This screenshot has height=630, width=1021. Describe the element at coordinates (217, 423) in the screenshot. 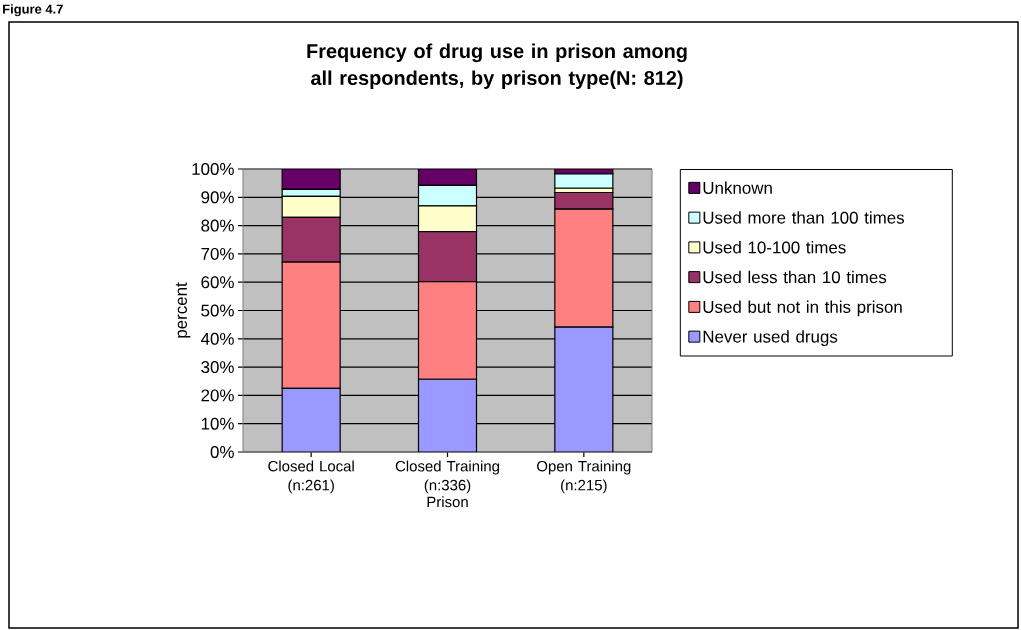

I see `y-tick-label: 10%` at that location.